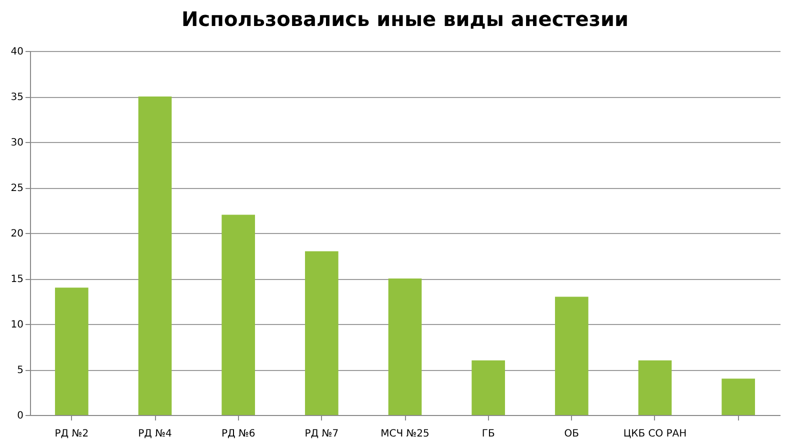  I want to click on y-tick-label: 15, so click(17, 279).